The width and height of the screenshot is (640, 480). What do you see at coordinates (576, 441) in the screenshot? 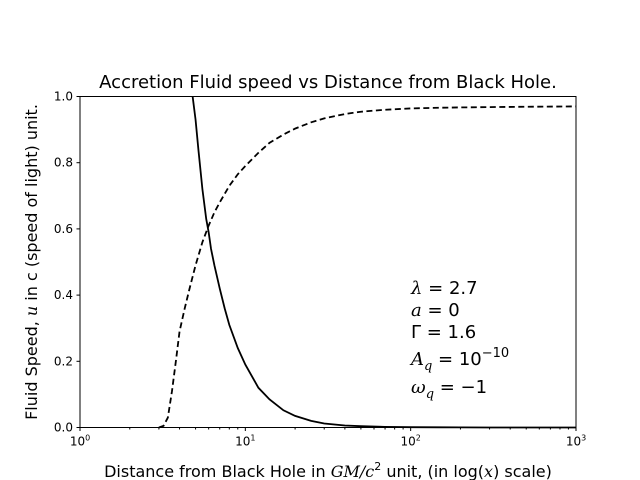
I see `x-tick-label: 10³` at bounding box center [576, 441].